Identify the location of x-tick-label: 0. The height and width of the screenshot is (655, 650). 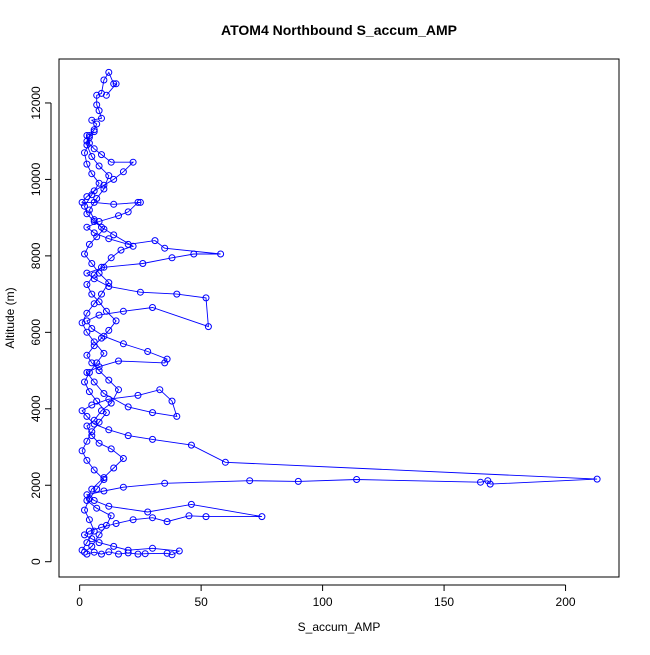
(79, 602).